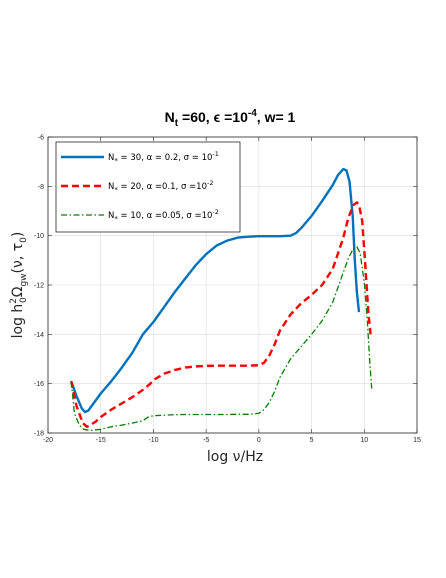 The image size is (446, 578). I want to click on y-tick-label: -6, so click(41, 138).